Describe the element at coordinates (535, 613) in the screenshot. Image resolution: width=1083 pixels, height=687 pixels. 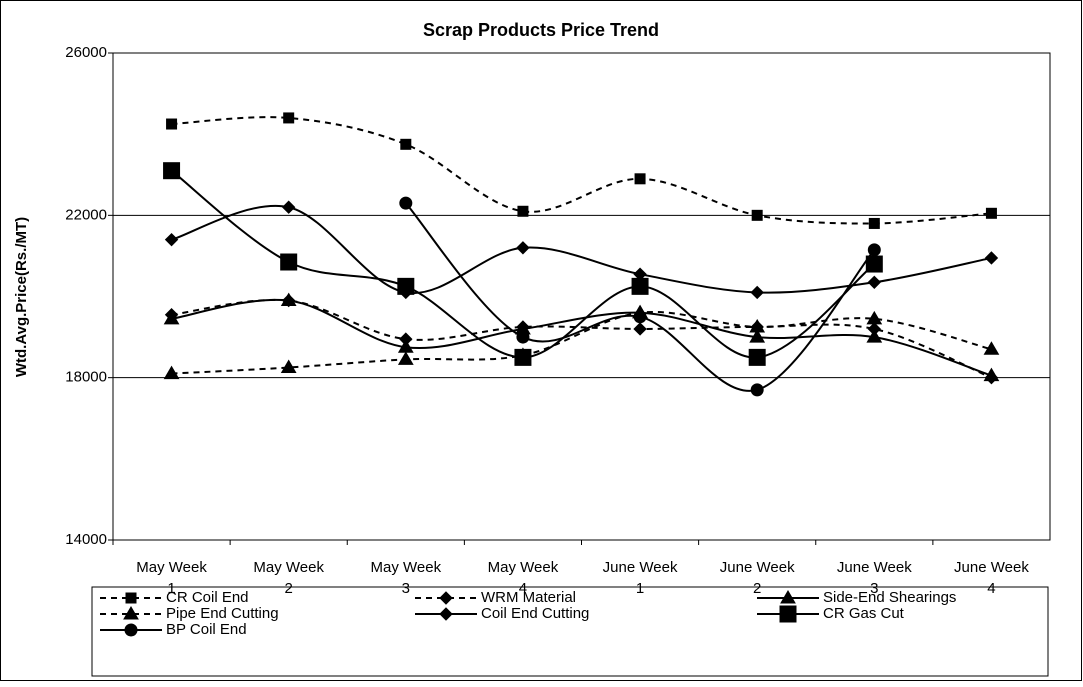
I see `legend-label: Coil End Cutting` at that location.